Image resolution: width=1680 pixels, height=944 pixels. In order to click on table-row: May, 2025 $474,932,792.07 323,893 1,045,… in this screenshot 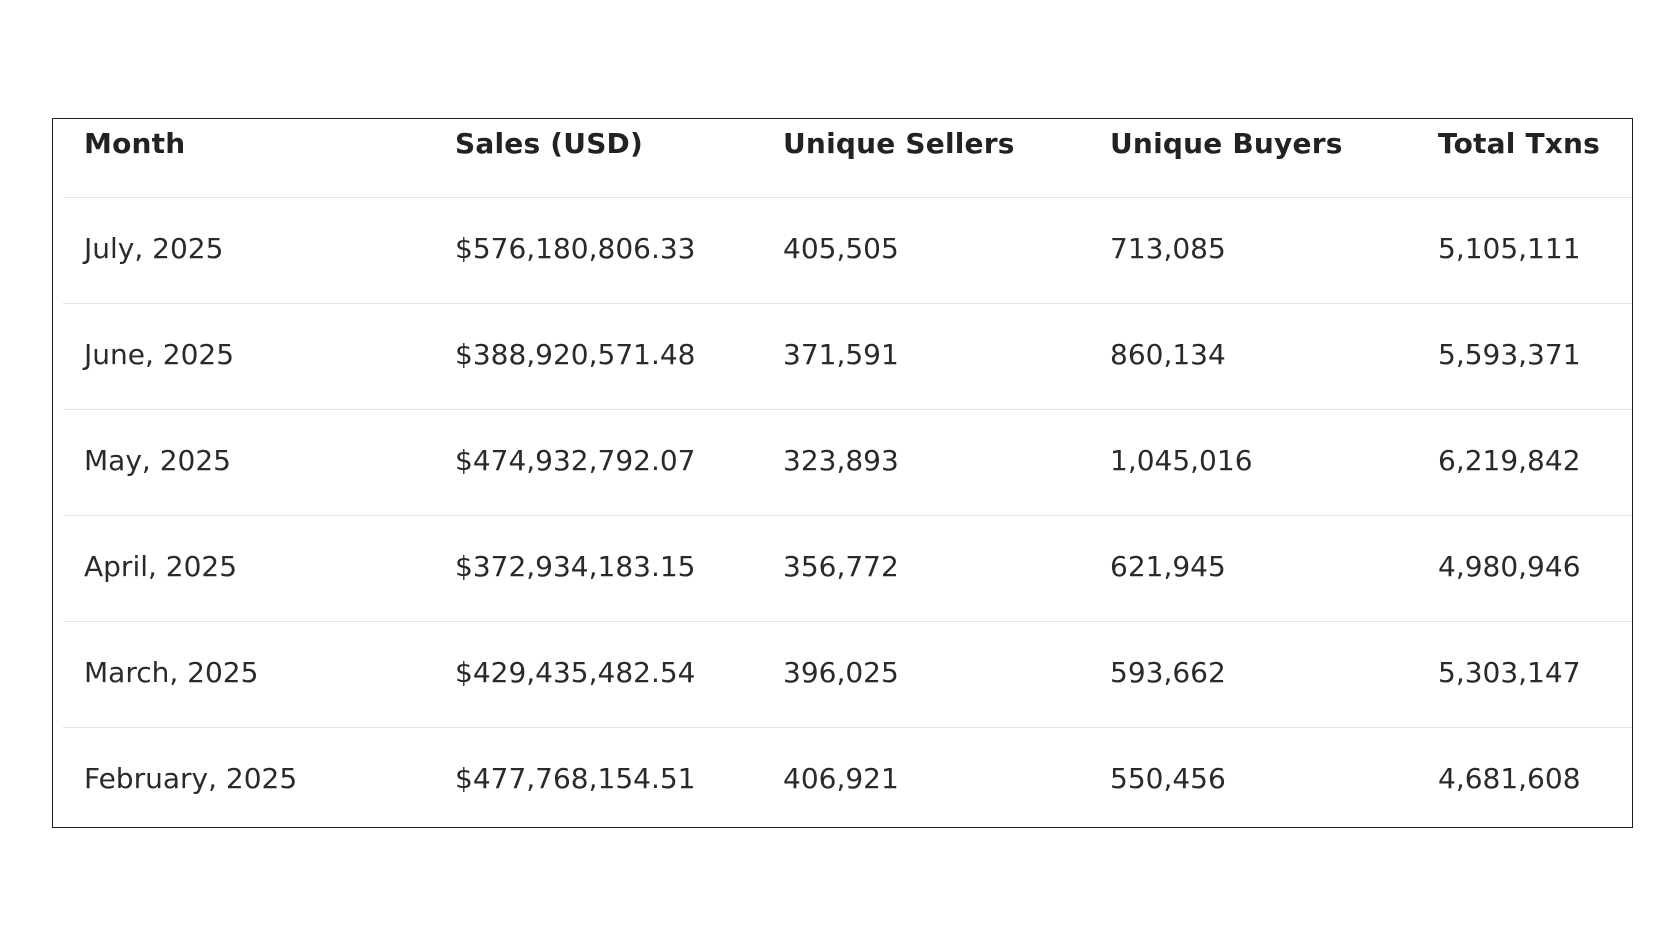, I will do `click(847, 463)`.